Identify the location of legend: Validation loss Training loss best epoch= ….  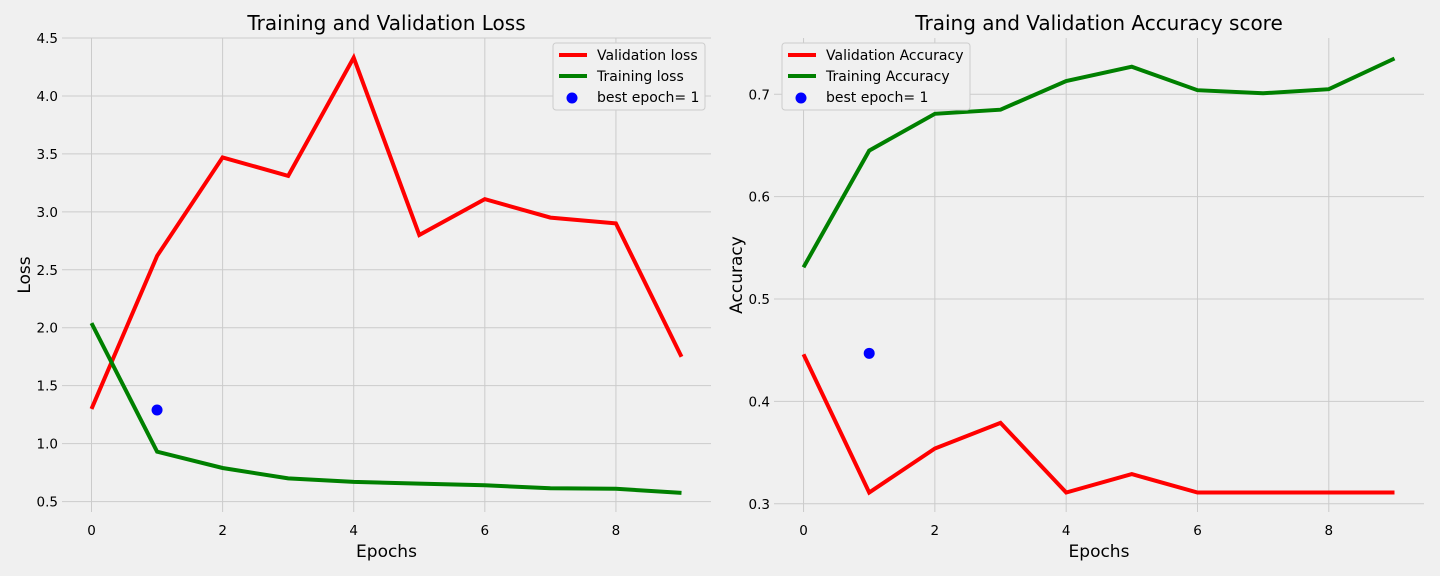
(629, 76).